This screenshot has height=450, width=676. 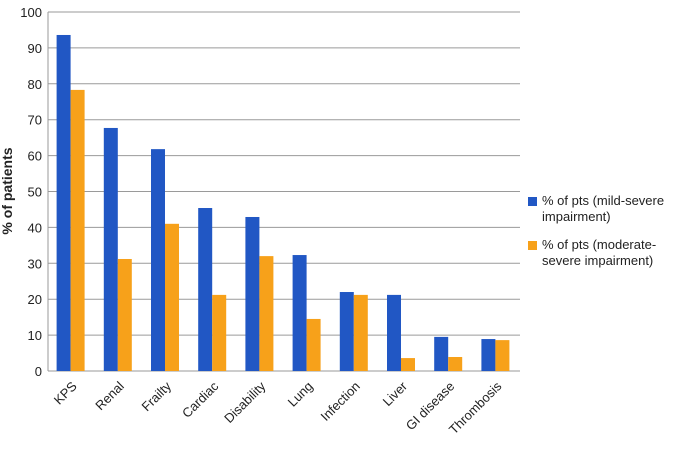 I want to click on x-tick-label: Disability, so click(x=245, y=402).